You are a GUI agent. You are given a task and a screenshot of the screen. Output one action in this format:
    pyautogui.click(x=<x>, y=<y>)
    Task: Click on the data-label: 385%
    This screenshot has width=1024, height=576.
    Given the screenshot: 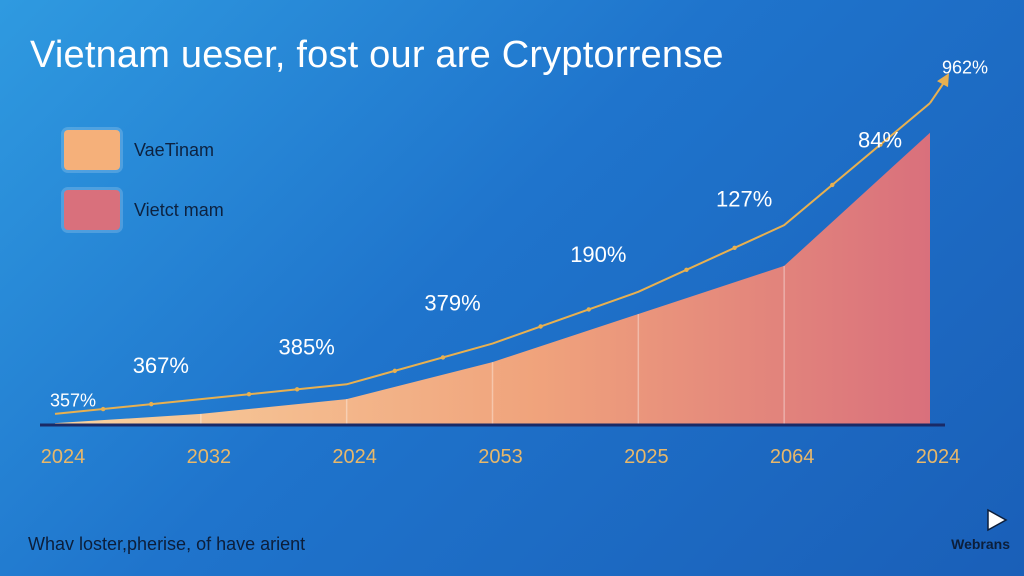 What is the action you would take?
    pyautogui.click(x=307, y=347)
    